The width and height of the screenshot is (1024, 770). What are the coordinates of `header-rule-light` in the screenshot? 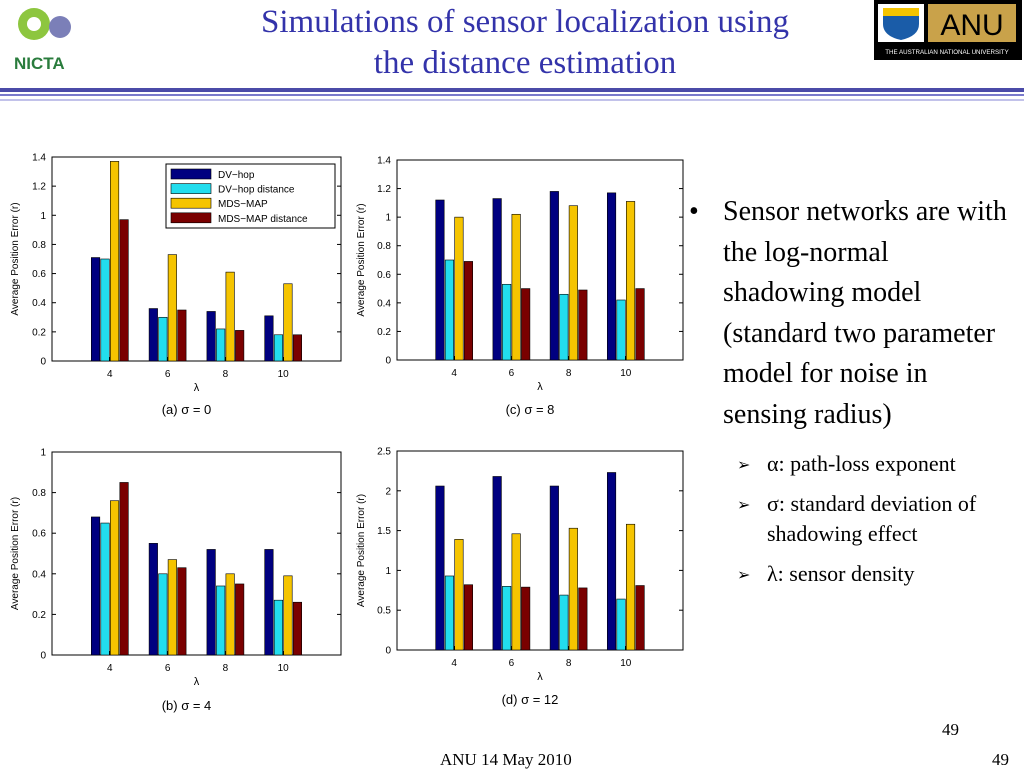 It's located at (512, 100).